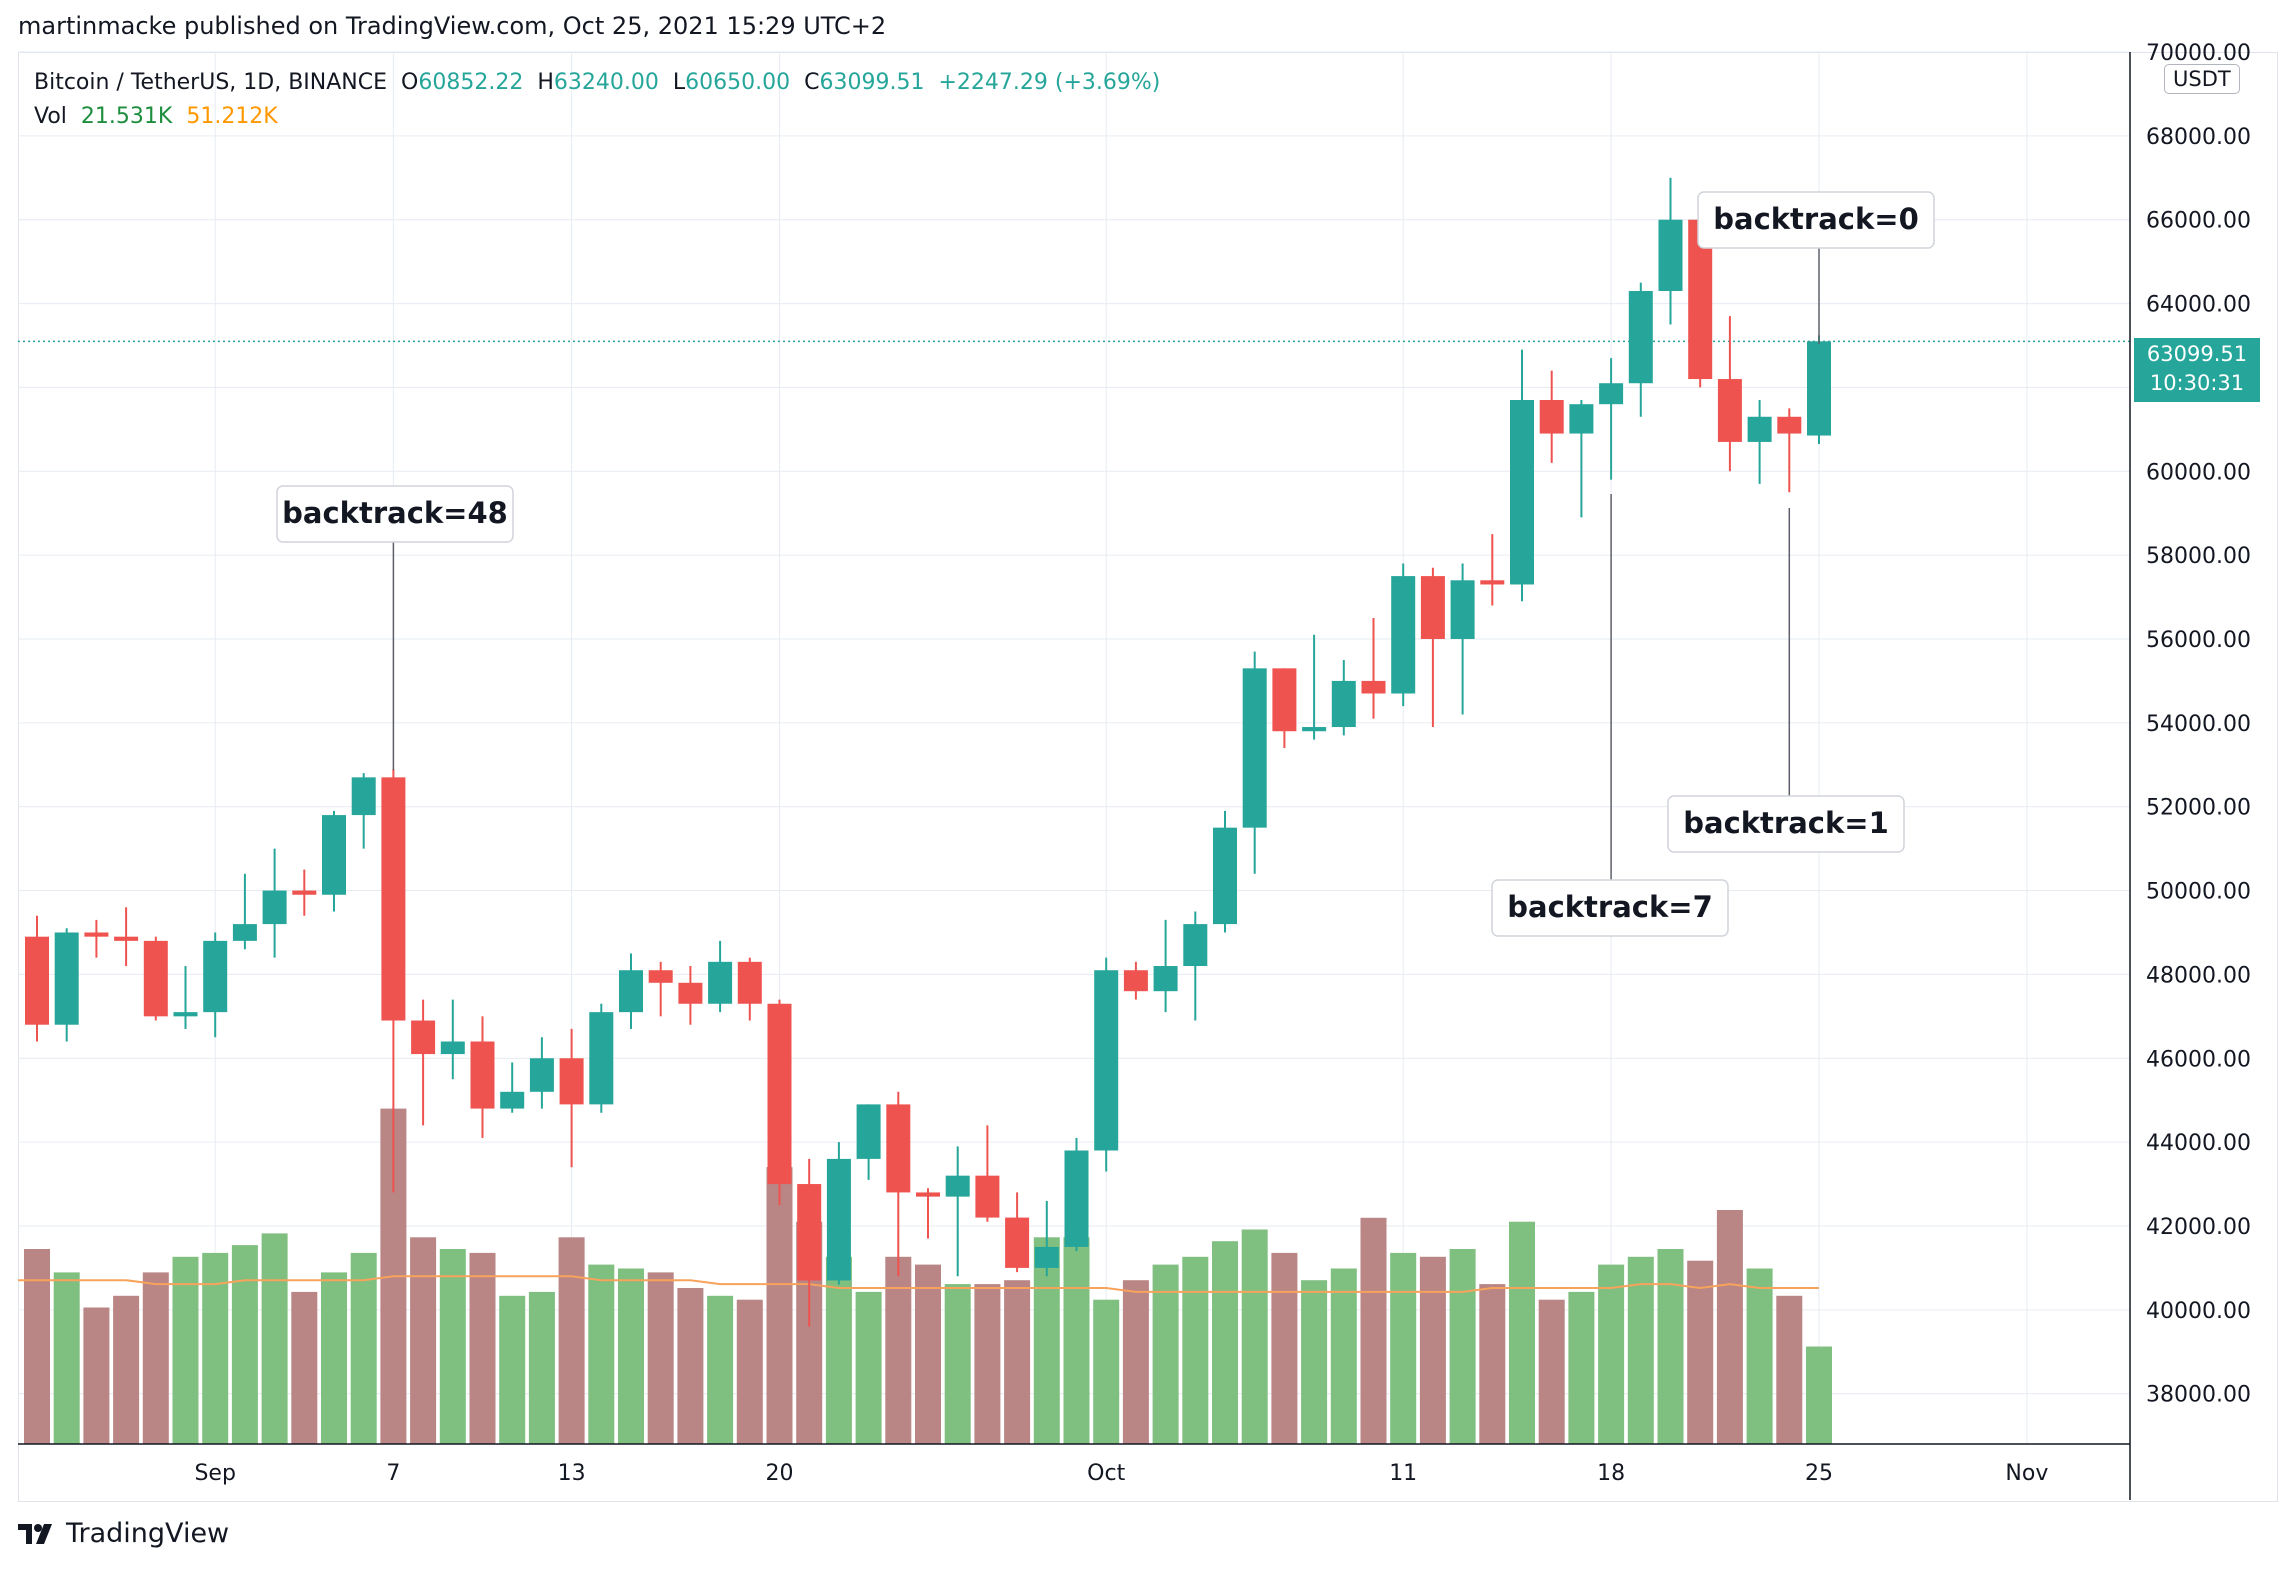  What do you see at coordinates (2197, 383) in the screenshot?
I see `bar-countdown: 10:30:31` at bounding box center [2197, 383].